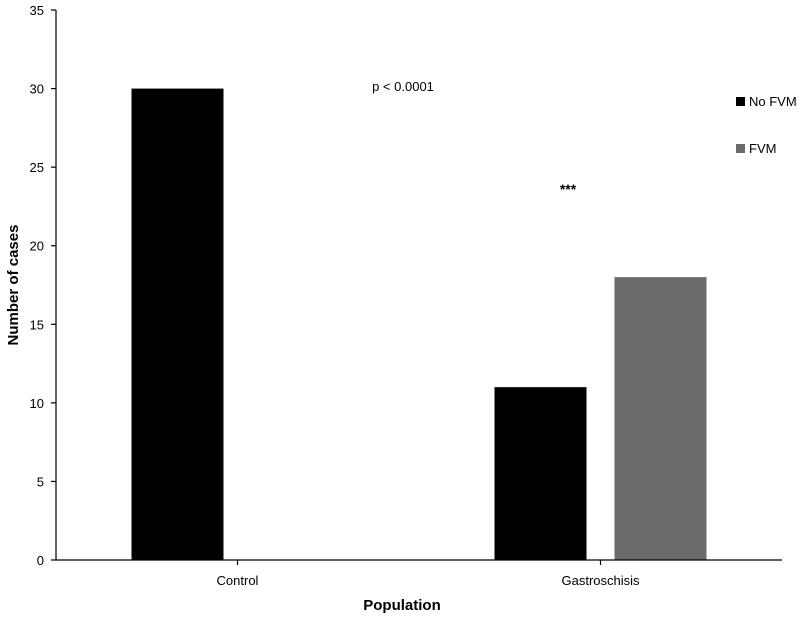 The height and width of the screenshot is (617, 800). I want to click on y-tick-label: 5, so click(40, 481).